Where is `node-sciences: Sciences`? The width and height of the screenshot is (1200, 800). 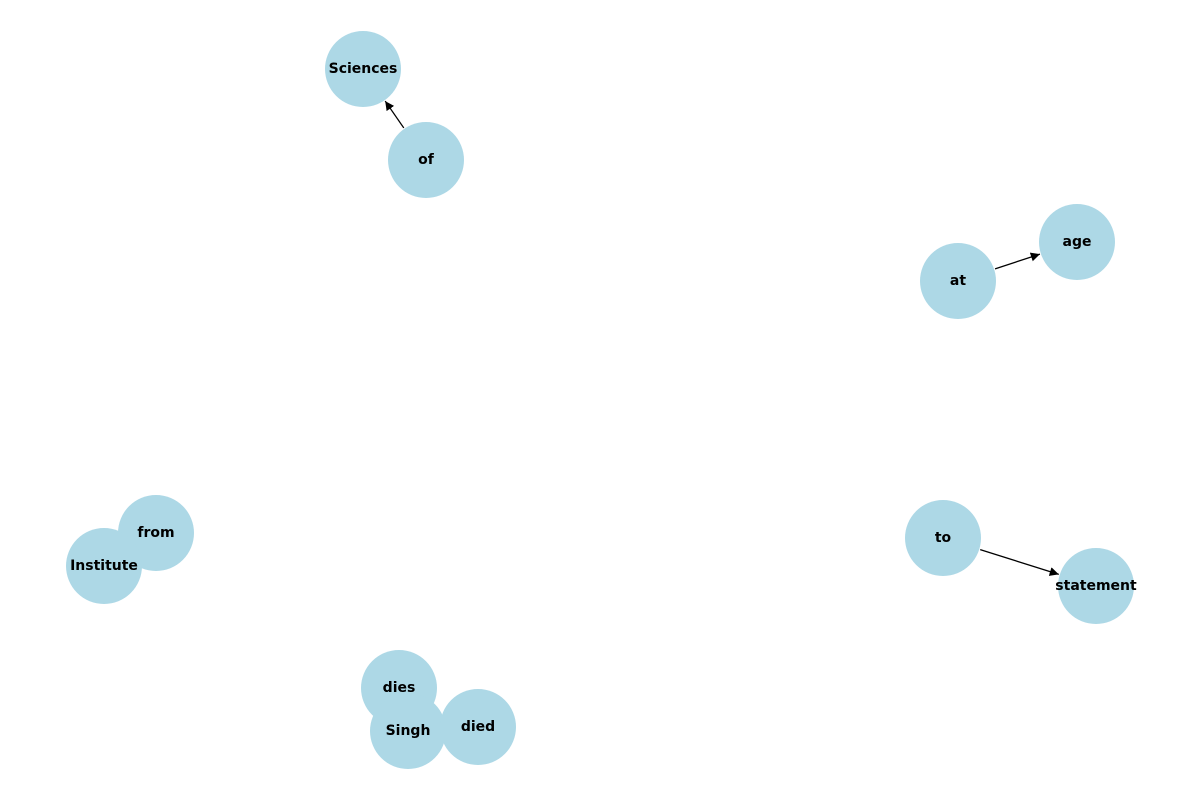 node-sciences: Sciences is located at coordinates (363, 69).